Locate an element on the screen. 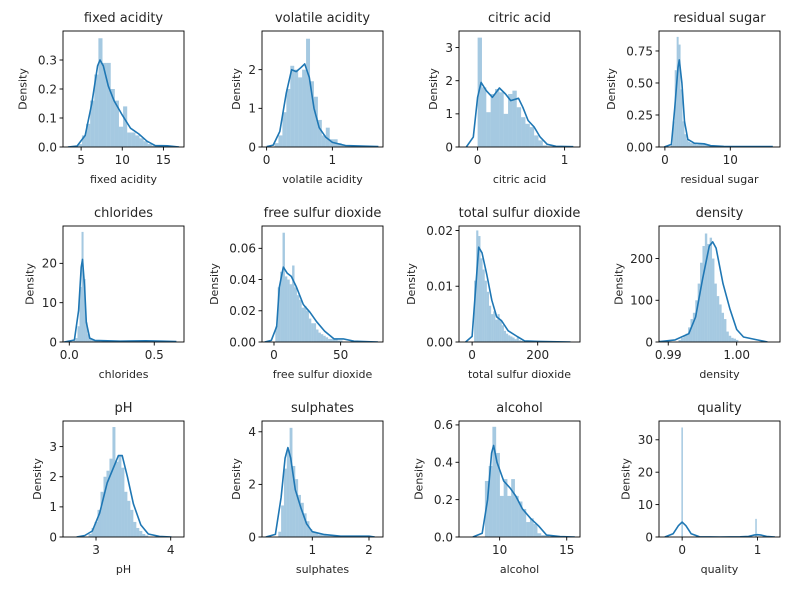 This screenshot has height=590, width=790. y-tick-label: 0.4 is located at coordinates (443, 463).